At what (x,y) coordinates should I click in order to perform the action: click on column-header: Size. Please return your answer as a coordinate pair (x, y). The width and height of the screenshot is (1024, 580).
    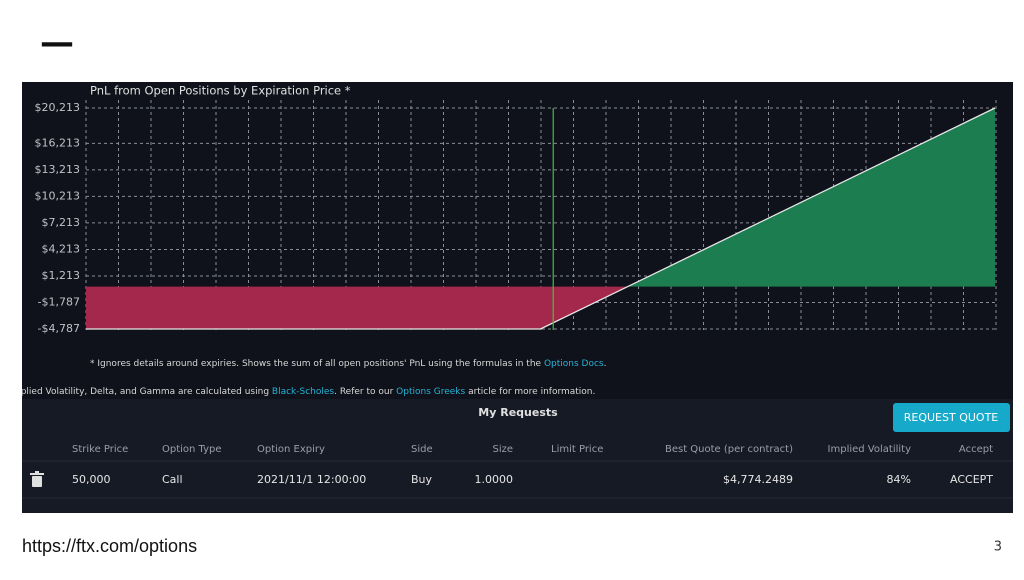
    Looking at the image, I should click on (502, 449).